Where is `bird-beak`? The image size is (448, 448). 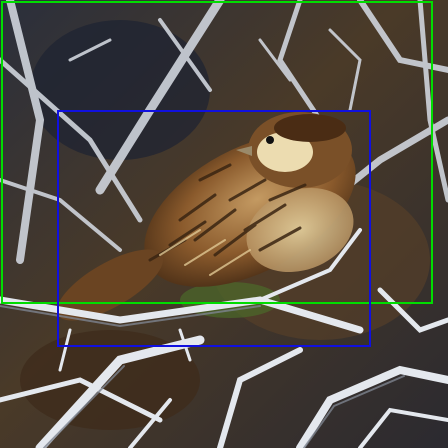
bird-beak is located at coordinates (244, 151).